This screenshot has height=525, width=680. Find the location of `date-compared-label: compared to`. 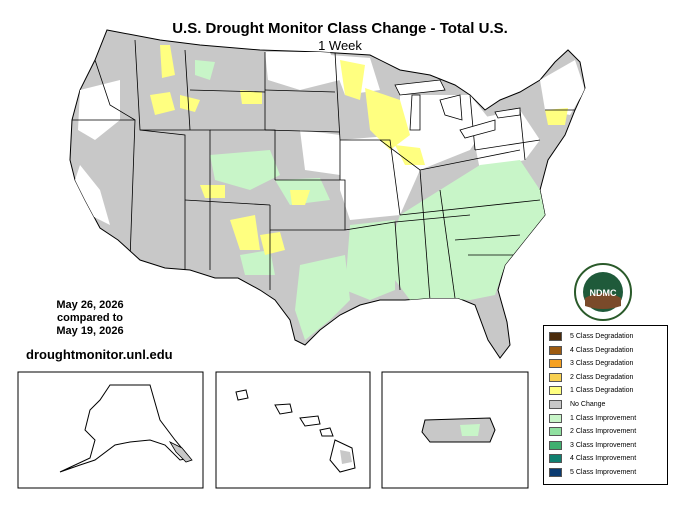

date-compared-label: compared to is located at coordinates (89, 318).